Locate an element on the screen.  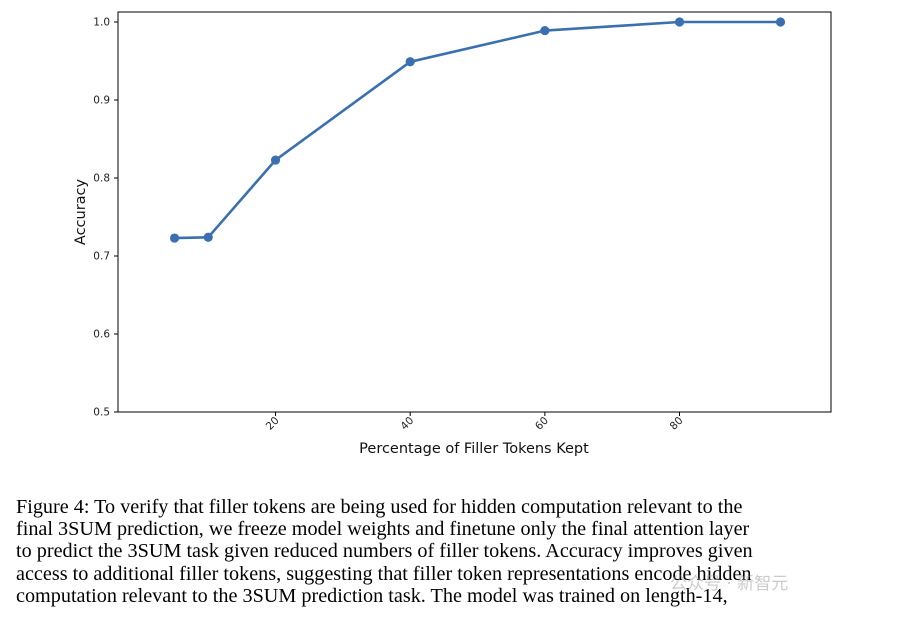
y-tick-label: 0.6 is located at coordinates (101, 335).